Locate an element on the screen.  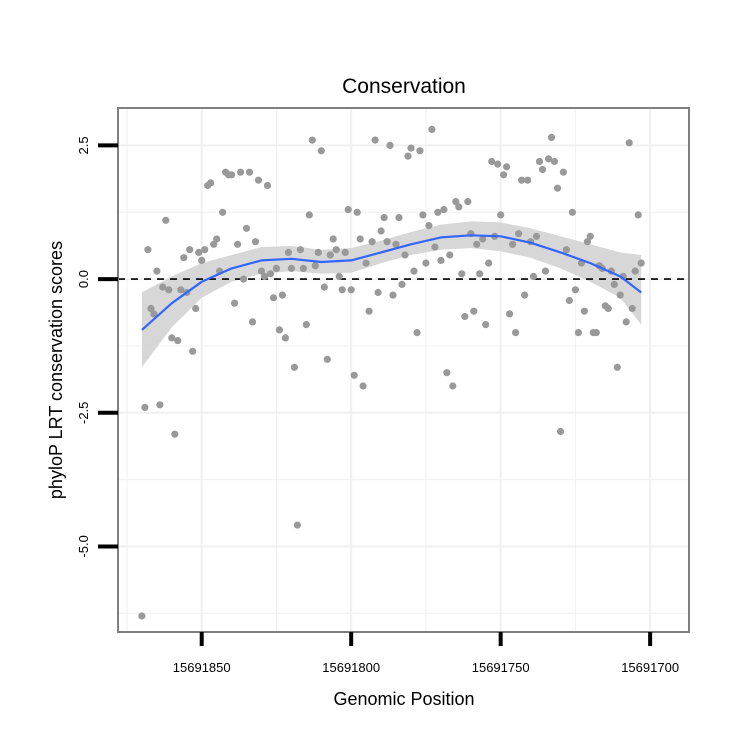
y-tick-label: -2.5 is located at coordinates (83, 413).